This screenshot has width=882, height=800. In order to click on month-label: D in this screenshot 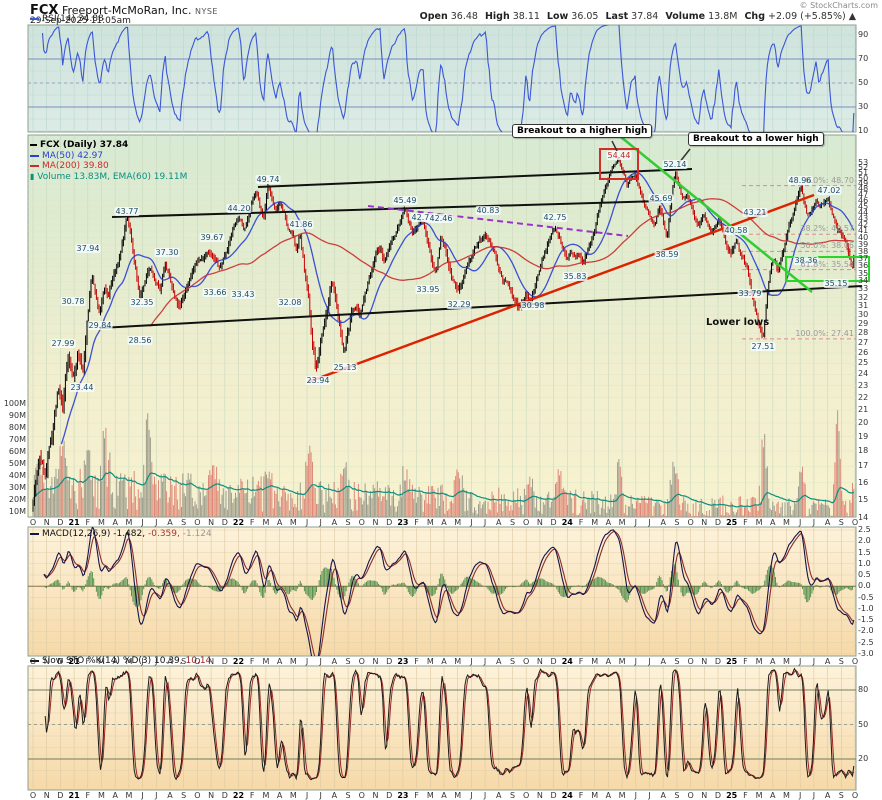, I will do `click(718, 661)`.